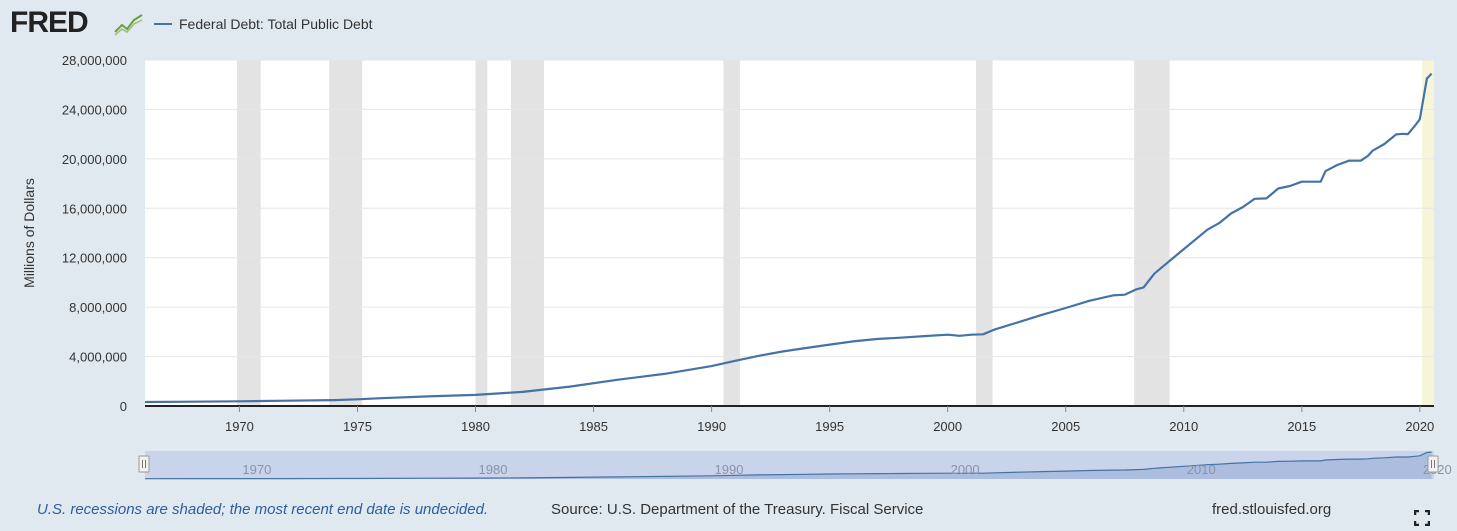 The width and height of the screenshot is (1457, 531). Describe the element at coordinates (475, 426) in the screenshot. I see `x-tick-label: 1980` at that location.